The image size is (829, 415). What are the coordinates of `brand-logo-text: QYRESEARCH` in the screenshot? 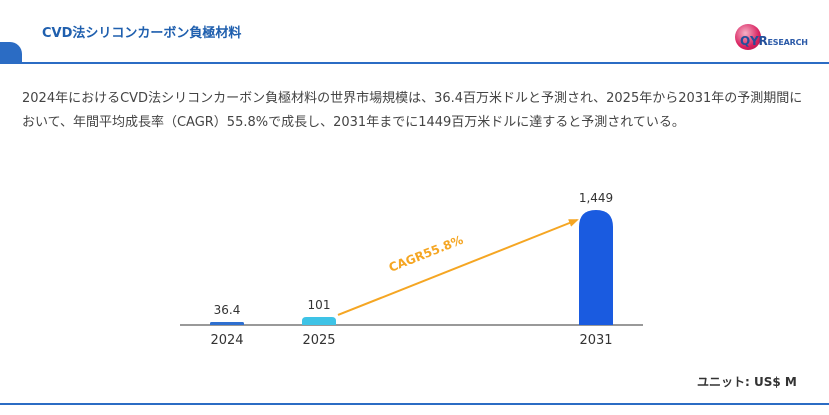 It's located at (774, 41).